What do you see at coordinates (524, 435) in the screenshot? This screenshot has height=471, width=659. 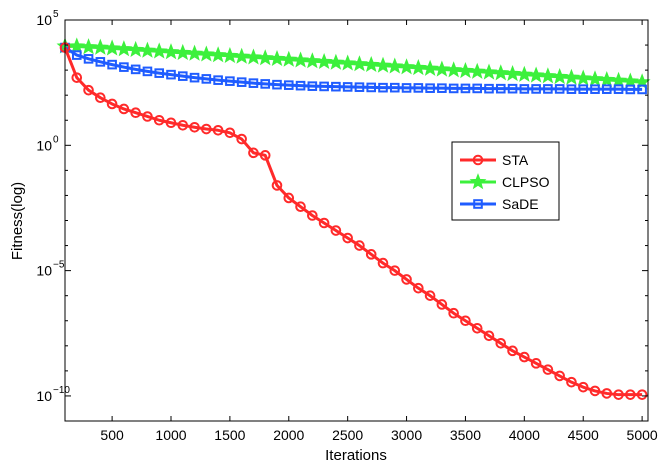 I see `x-tick-label: 4000` at bounding box center [524, 435].